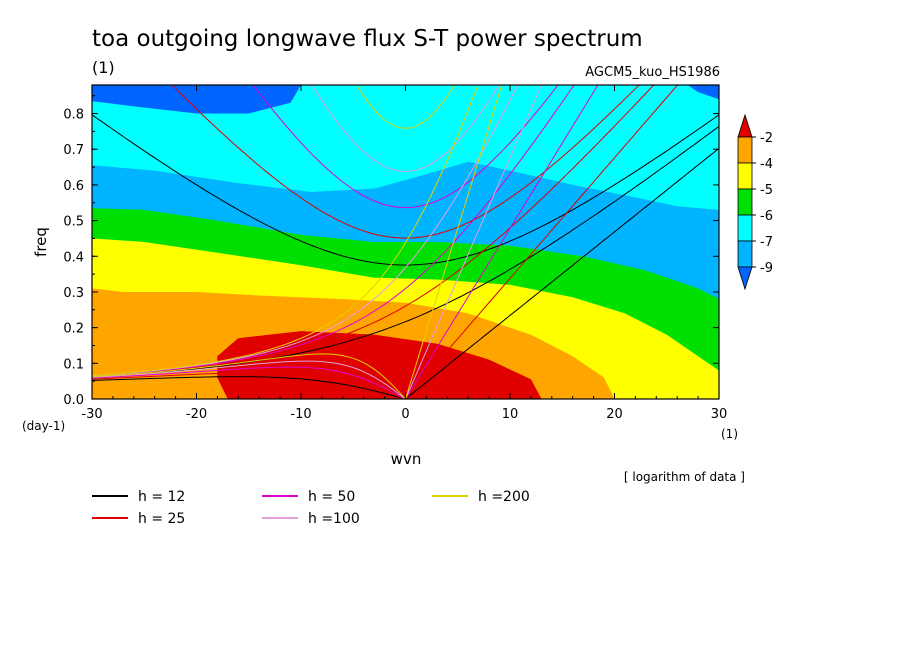 The width and height of the screenshot is (904, 654). I want to click on legend: h = 12 h = 25 h = 50 h =100 h =200, so click(311, 508).